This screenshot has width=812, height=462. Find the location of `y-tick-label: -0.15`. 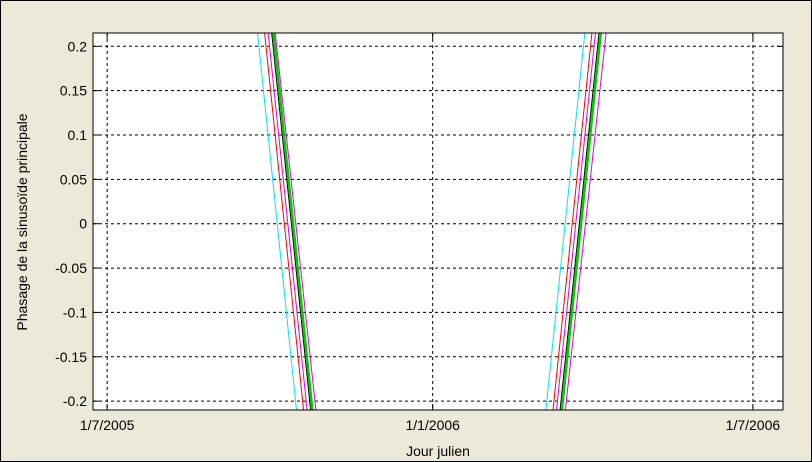

y-tick-label: -0.15 is located at coordinates (71, 357).